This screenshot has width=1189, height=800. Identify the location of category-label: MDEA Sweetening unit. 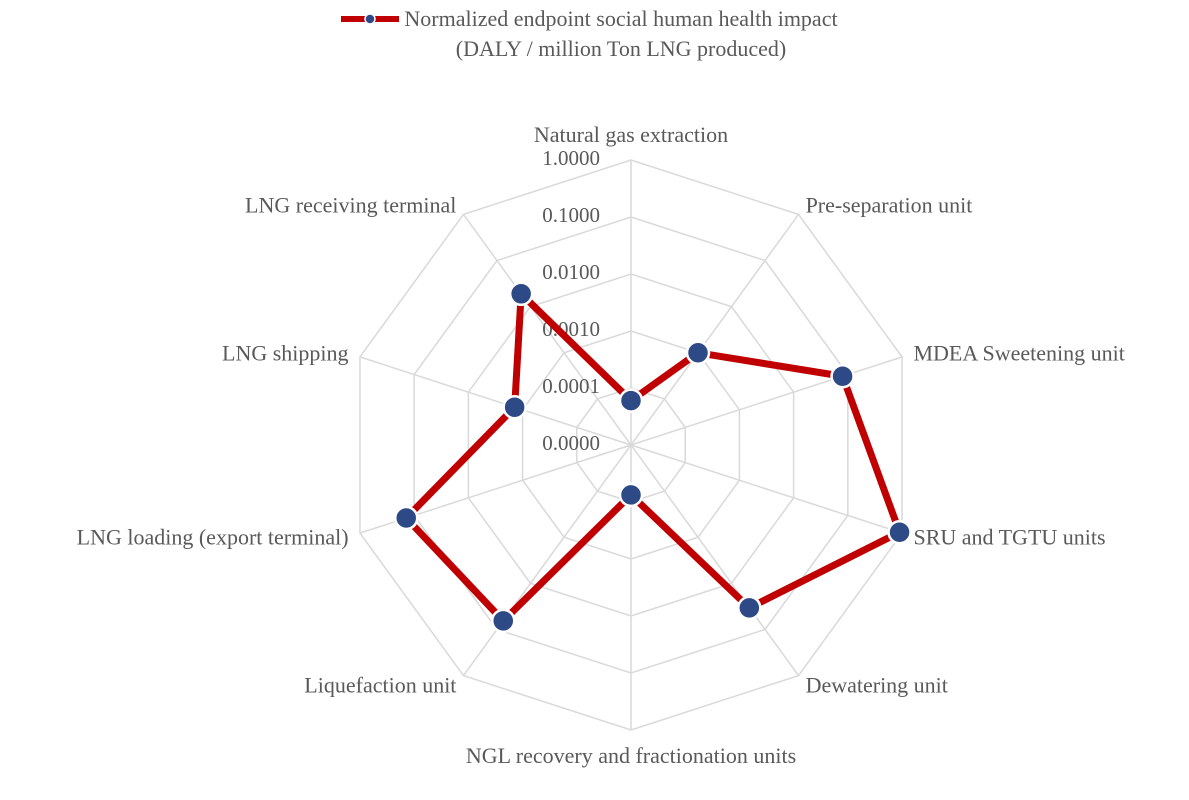
(1019, 353).